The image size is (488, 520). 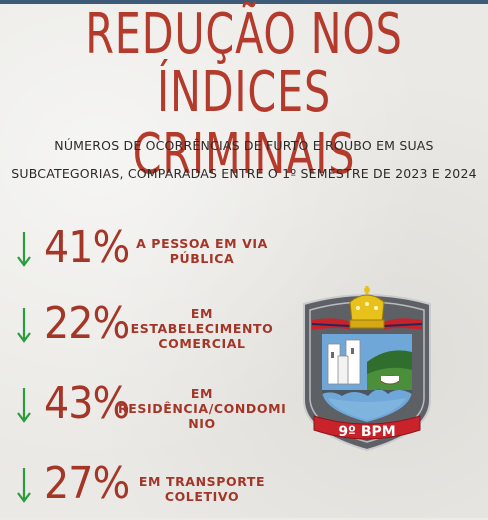 I want to click on stat-row: 43% EM RESIDÊNCIA/CONDOMI NIO, so click(x=150, y=410).